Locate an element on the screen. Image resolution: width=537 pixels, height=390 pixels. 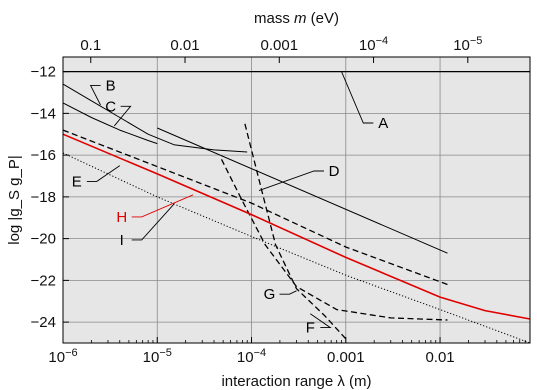
series-b-line is located at coordinates (155, 118).